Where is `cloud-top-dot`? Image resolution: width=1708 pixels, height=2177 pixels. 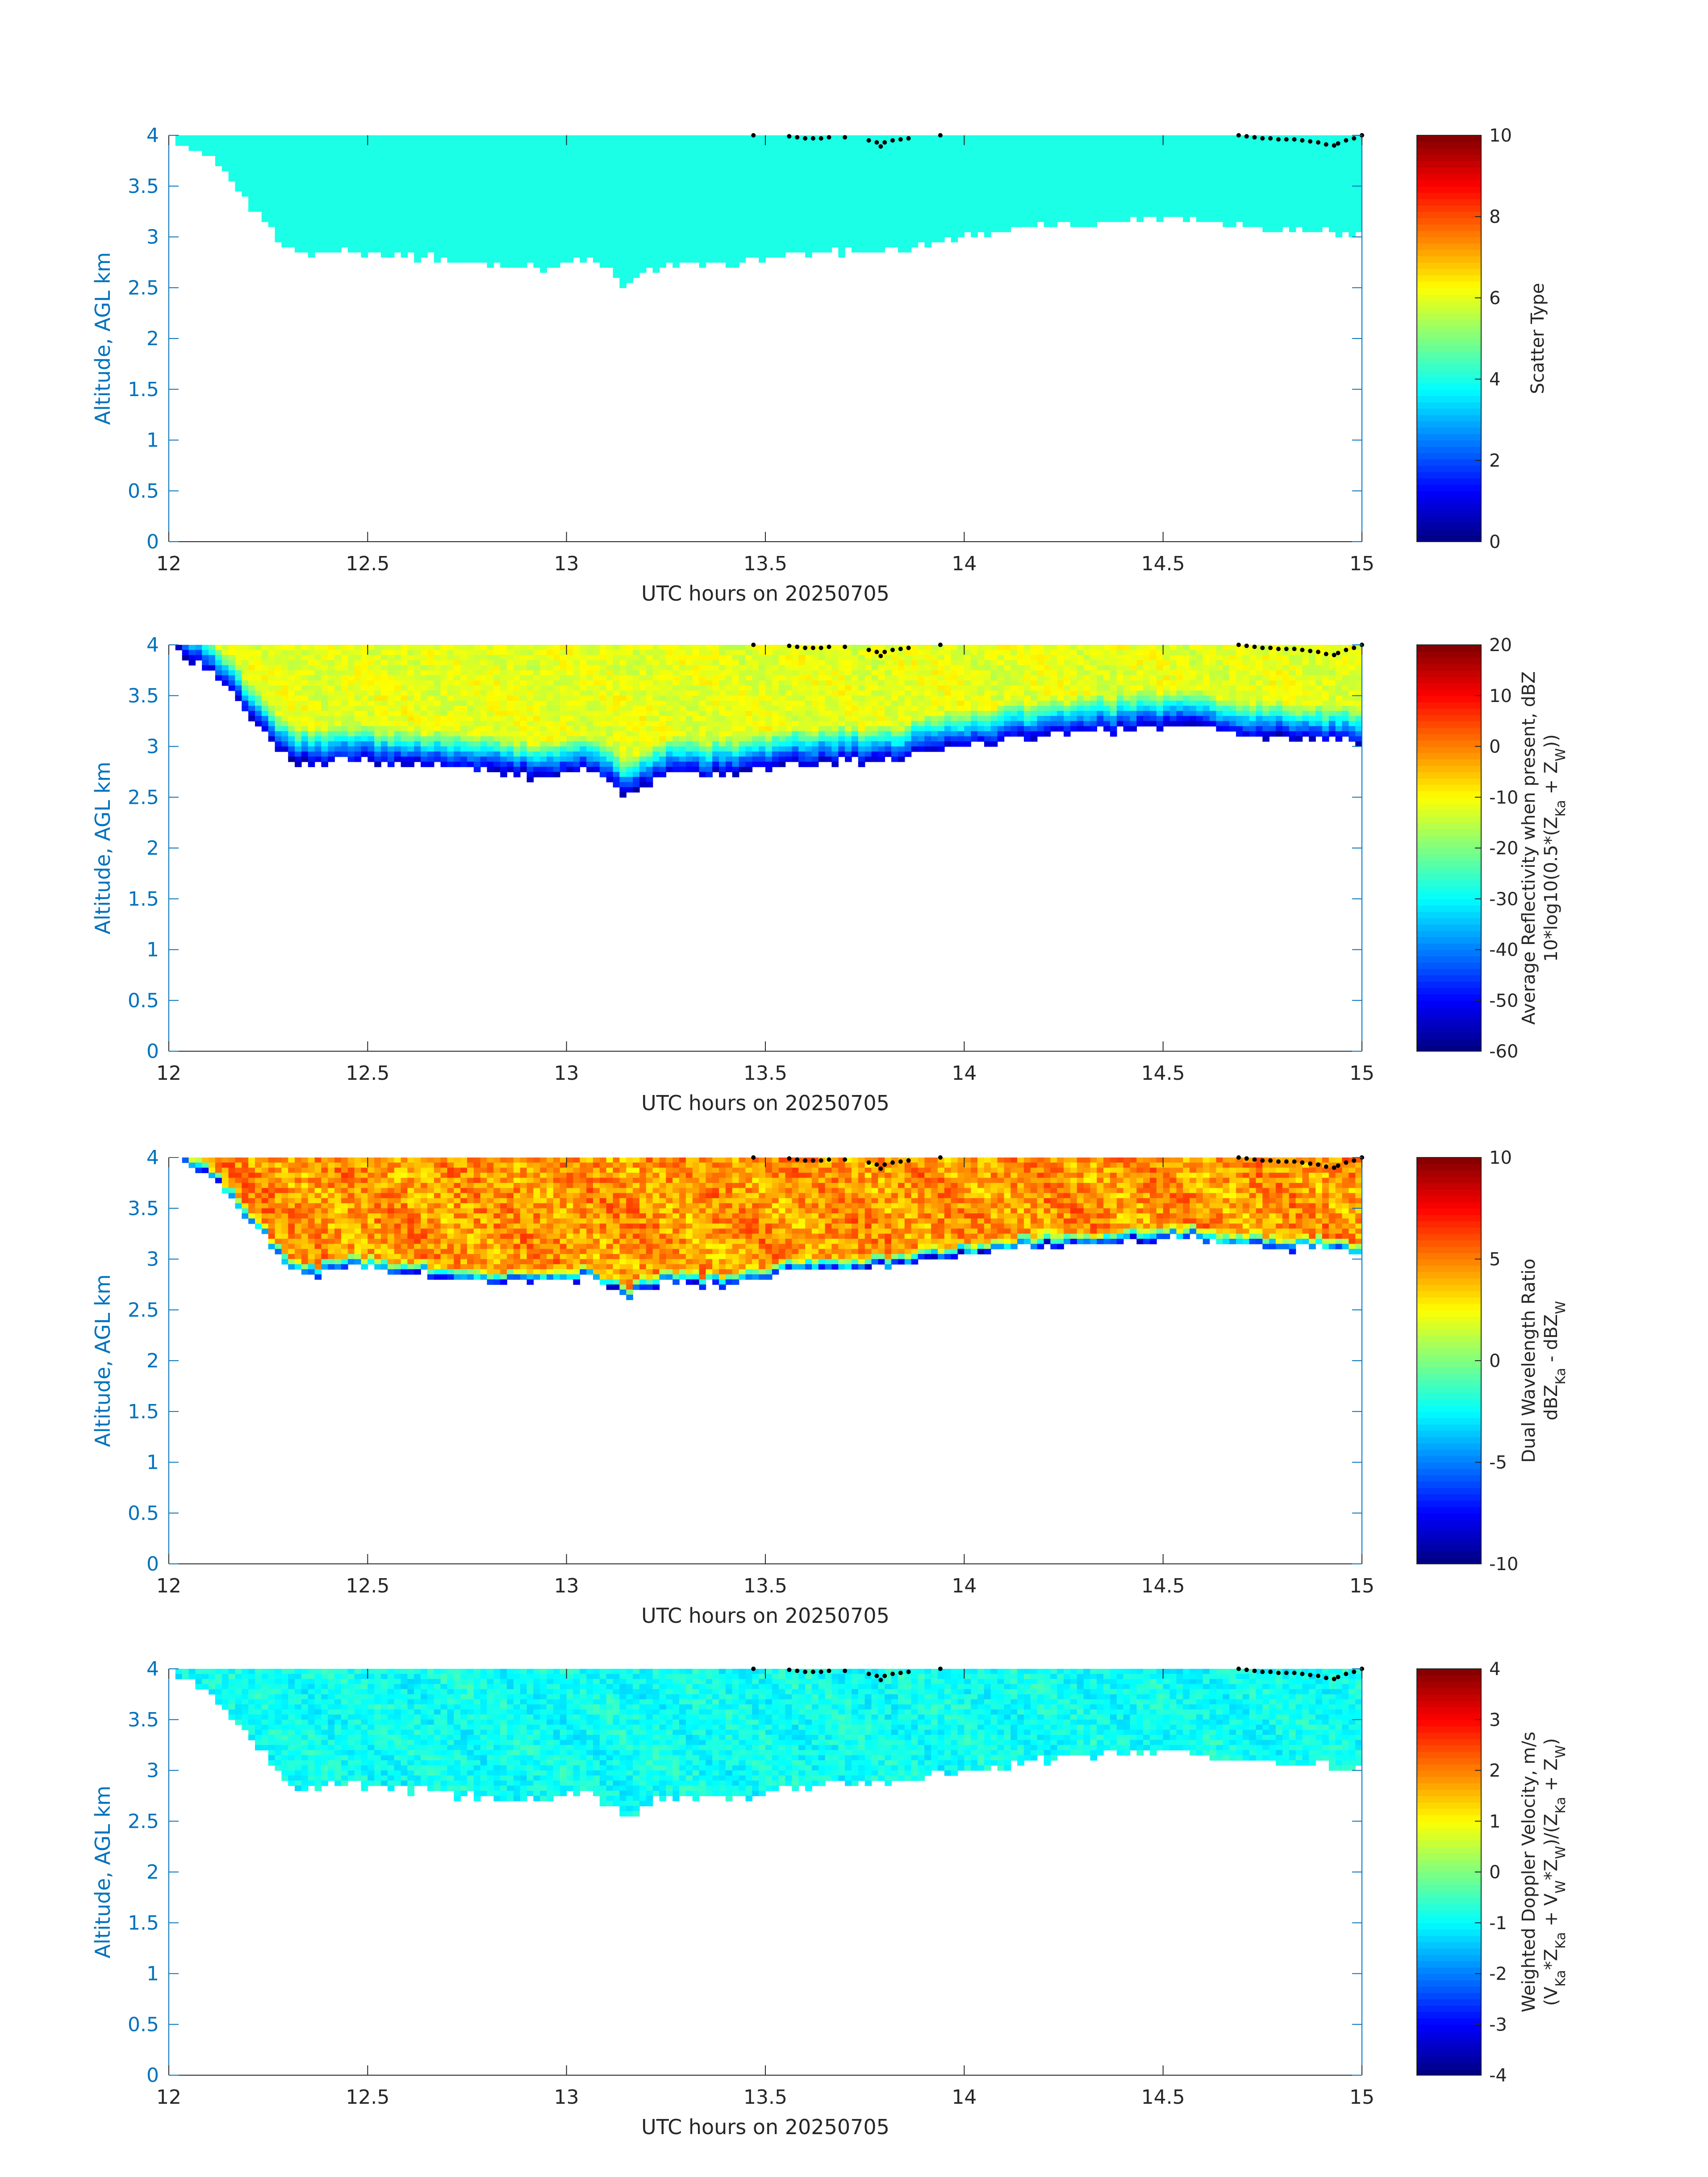
cloud-top-dot is located at coordinates (812, 138).